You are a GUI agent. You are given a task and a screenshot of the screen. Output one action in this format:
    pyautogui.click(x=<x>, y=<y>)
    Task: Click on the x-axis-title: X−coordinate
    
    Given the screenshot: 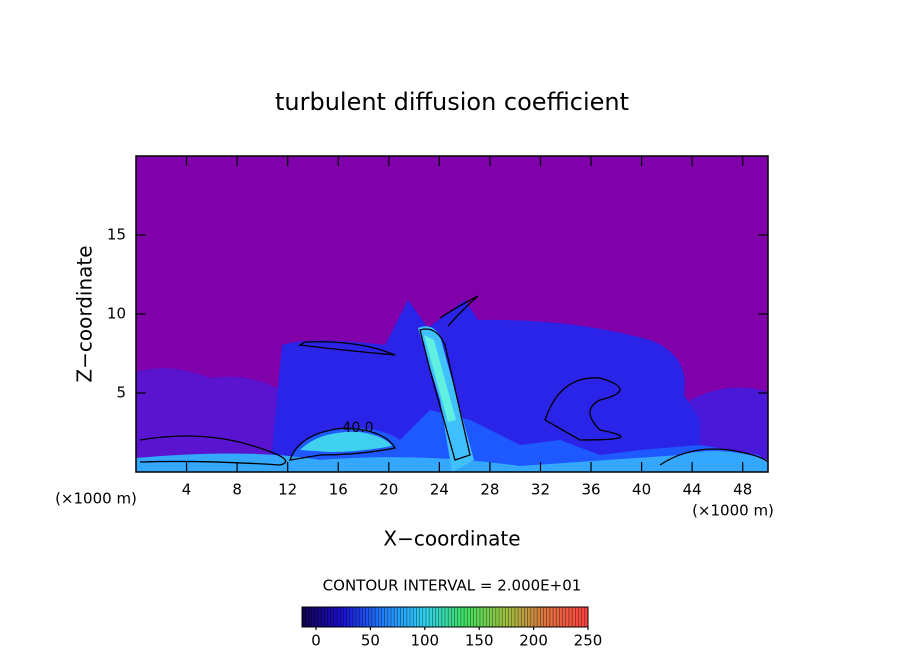 What is the action you would take?
    pyautogui.click(x=451, y=539)
    